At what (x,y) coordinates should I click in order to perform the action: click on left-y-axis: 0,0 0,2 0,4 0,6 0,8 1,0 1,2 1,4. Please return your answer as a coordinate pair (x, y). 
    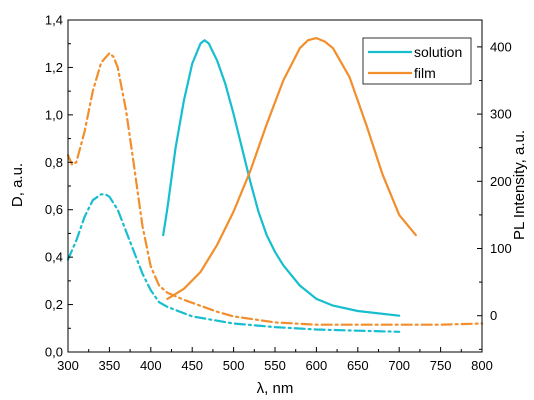
    Looking at the image, I should click on (59, 186).